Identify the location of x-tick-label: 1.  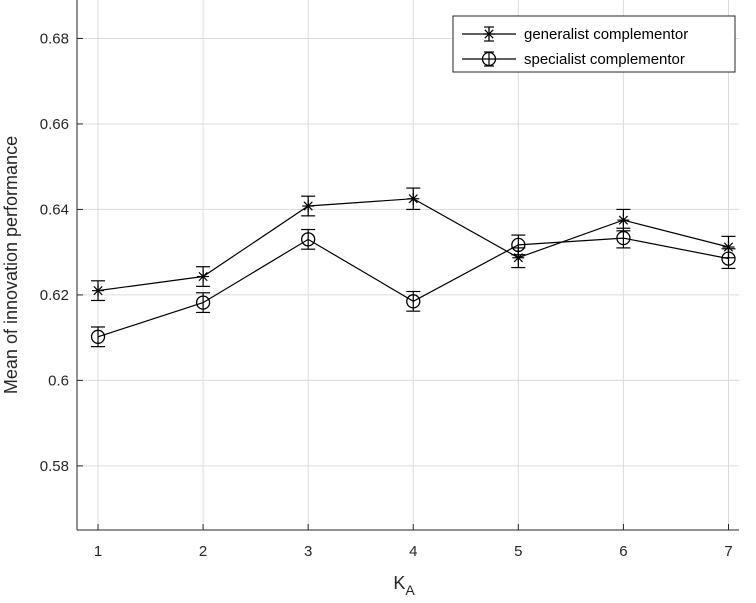
(98, 551).